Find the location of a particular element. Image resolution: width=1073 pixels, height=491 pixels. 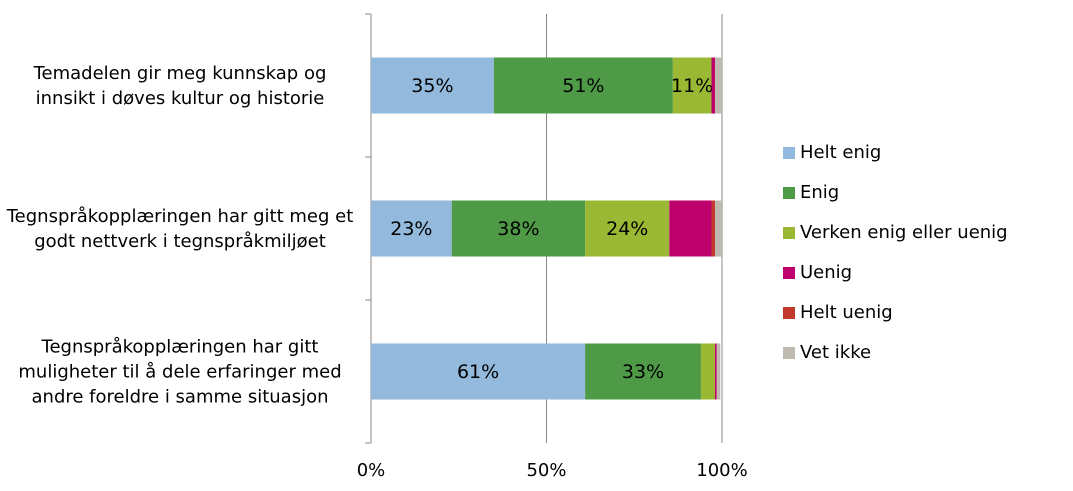

legend-label: Vet ikke is located at coordinates (835, 352).